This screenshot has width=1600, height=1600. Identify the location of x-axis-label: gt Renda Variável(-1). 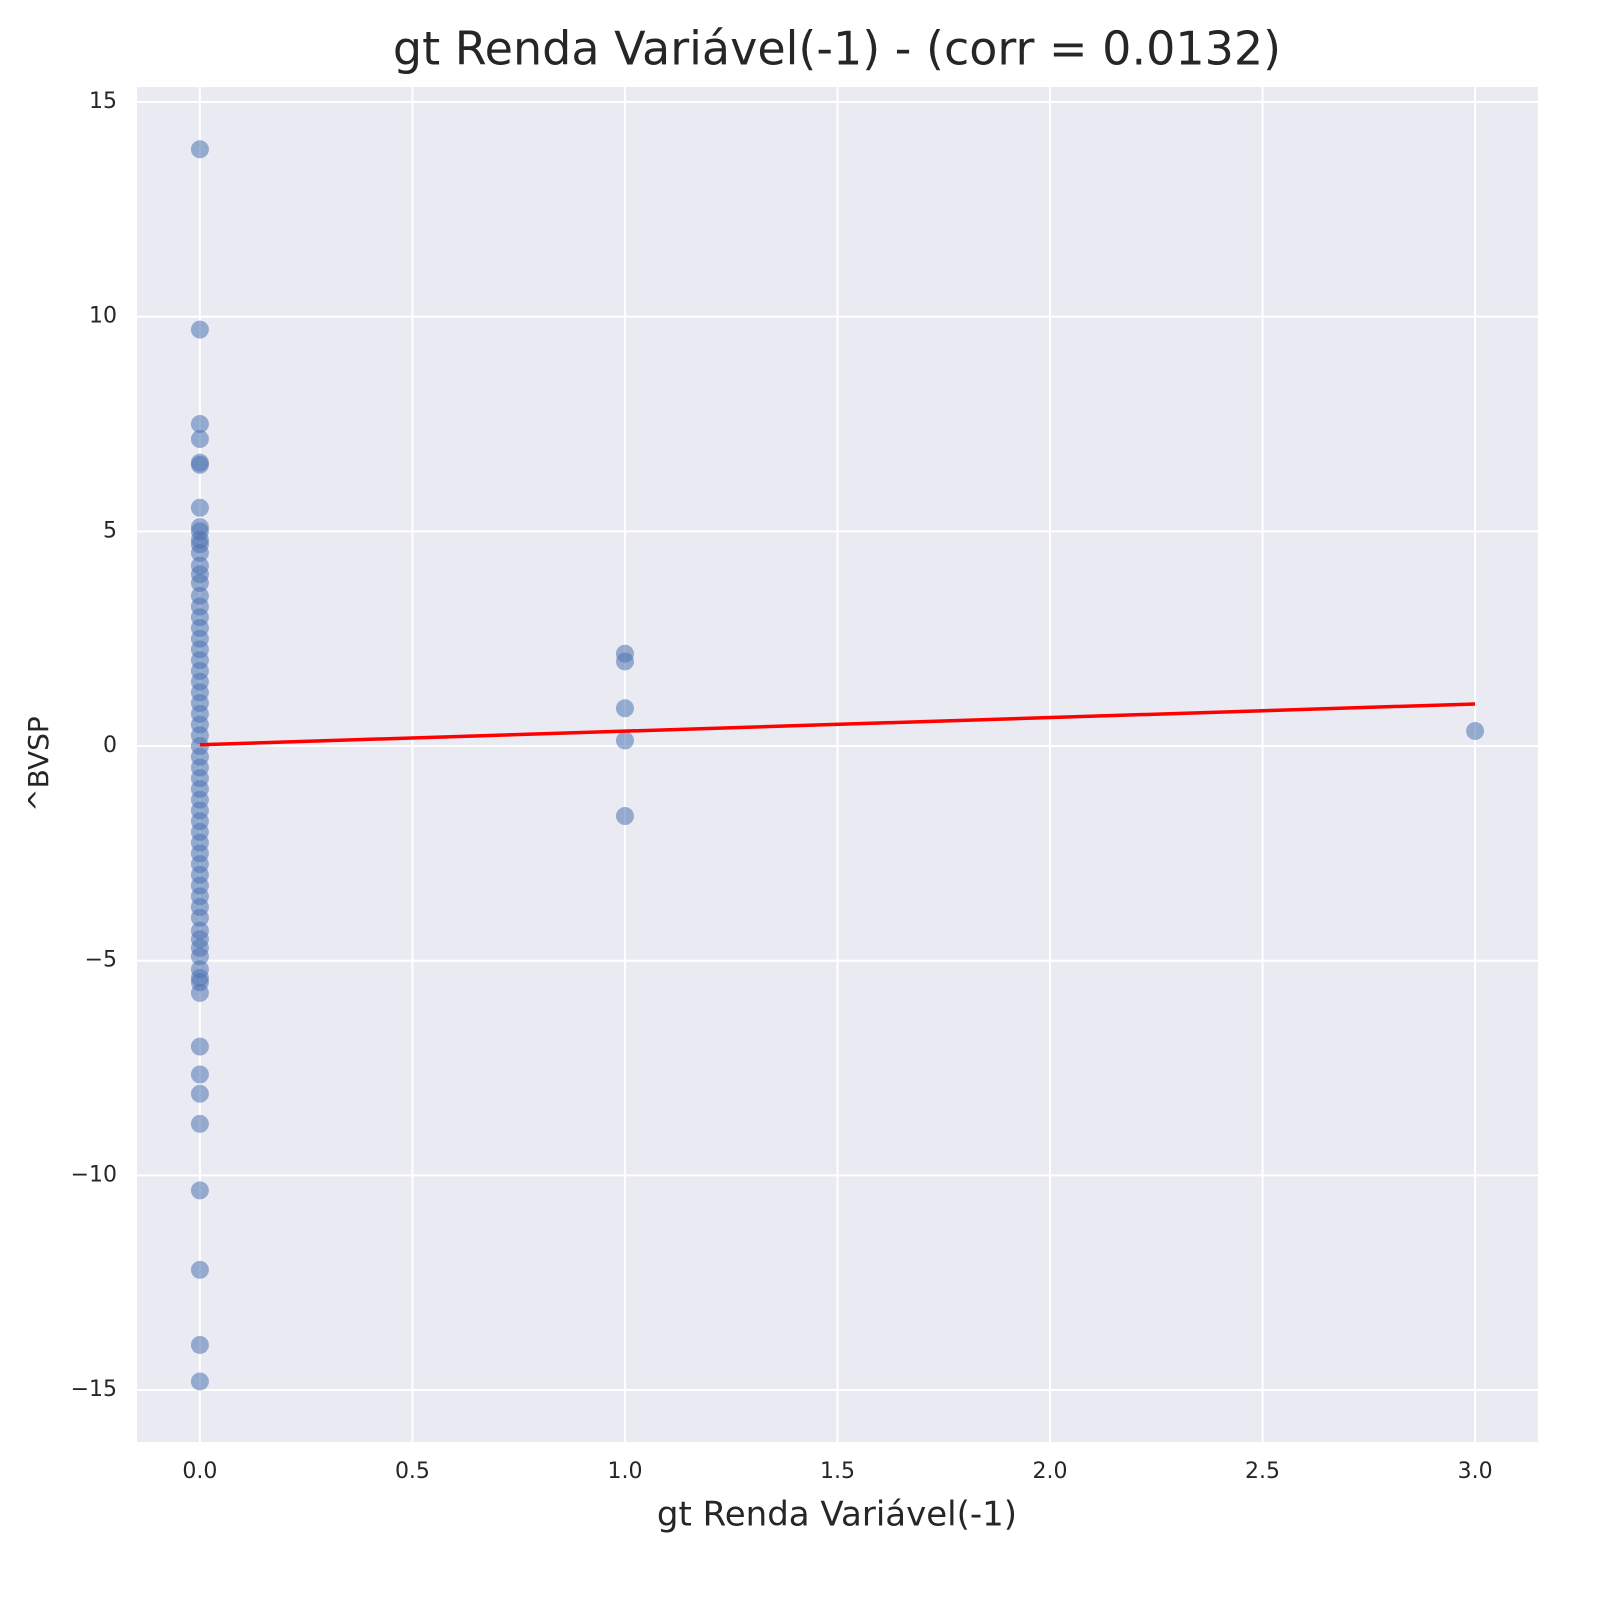
(837, 1515).